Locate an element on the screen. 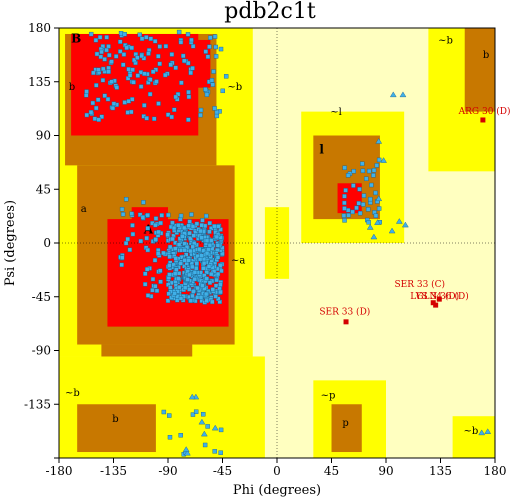 This screenshot has height=499, width=510. region-label: ~a is located at coordinates (238, 260).